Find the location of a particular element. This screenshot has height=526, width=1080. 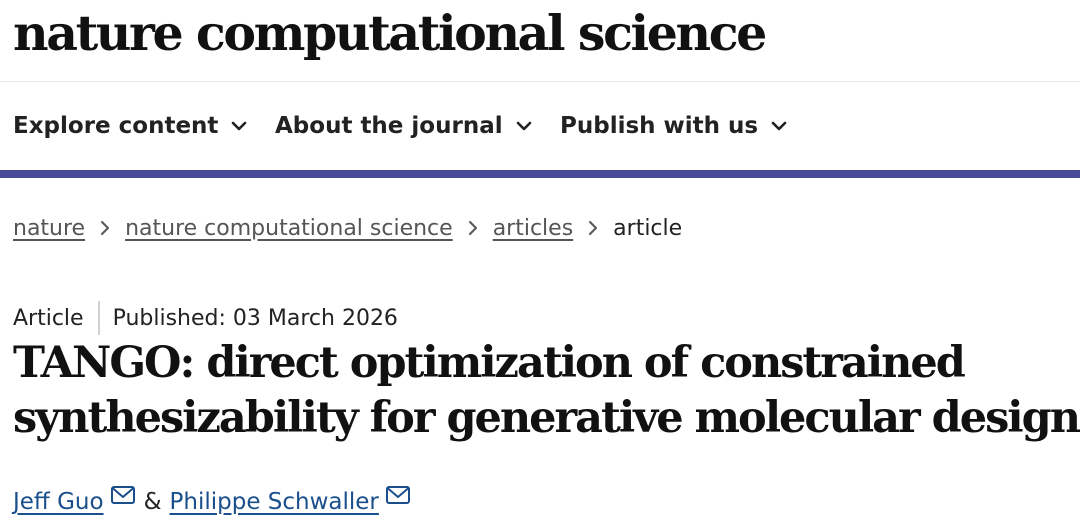

nav-item-label: About the journal is located at coordinates (389, 126).